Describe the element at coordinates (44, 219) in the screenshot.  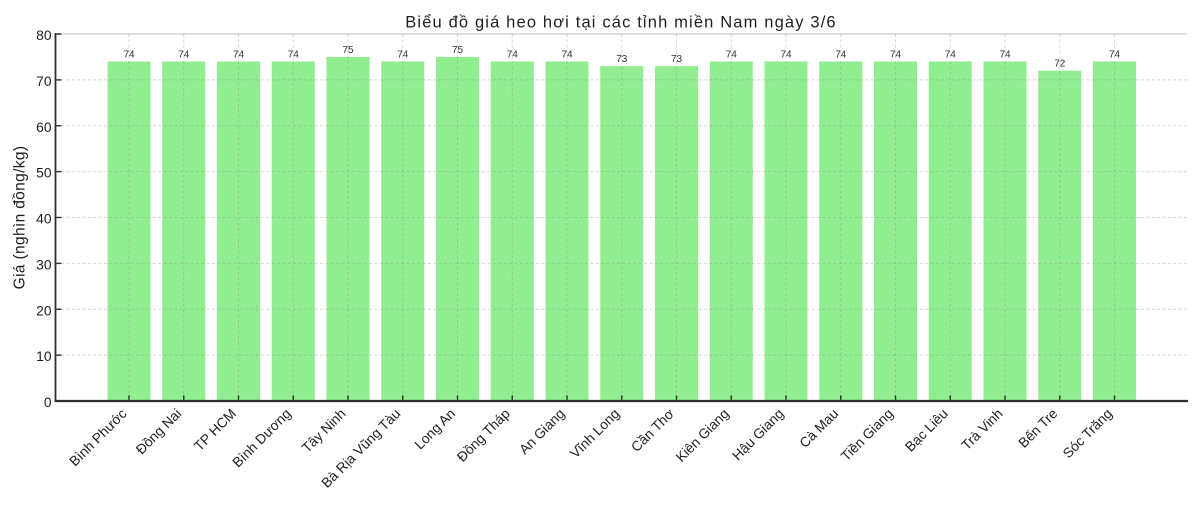
I see `svg-text: 40` at that location.